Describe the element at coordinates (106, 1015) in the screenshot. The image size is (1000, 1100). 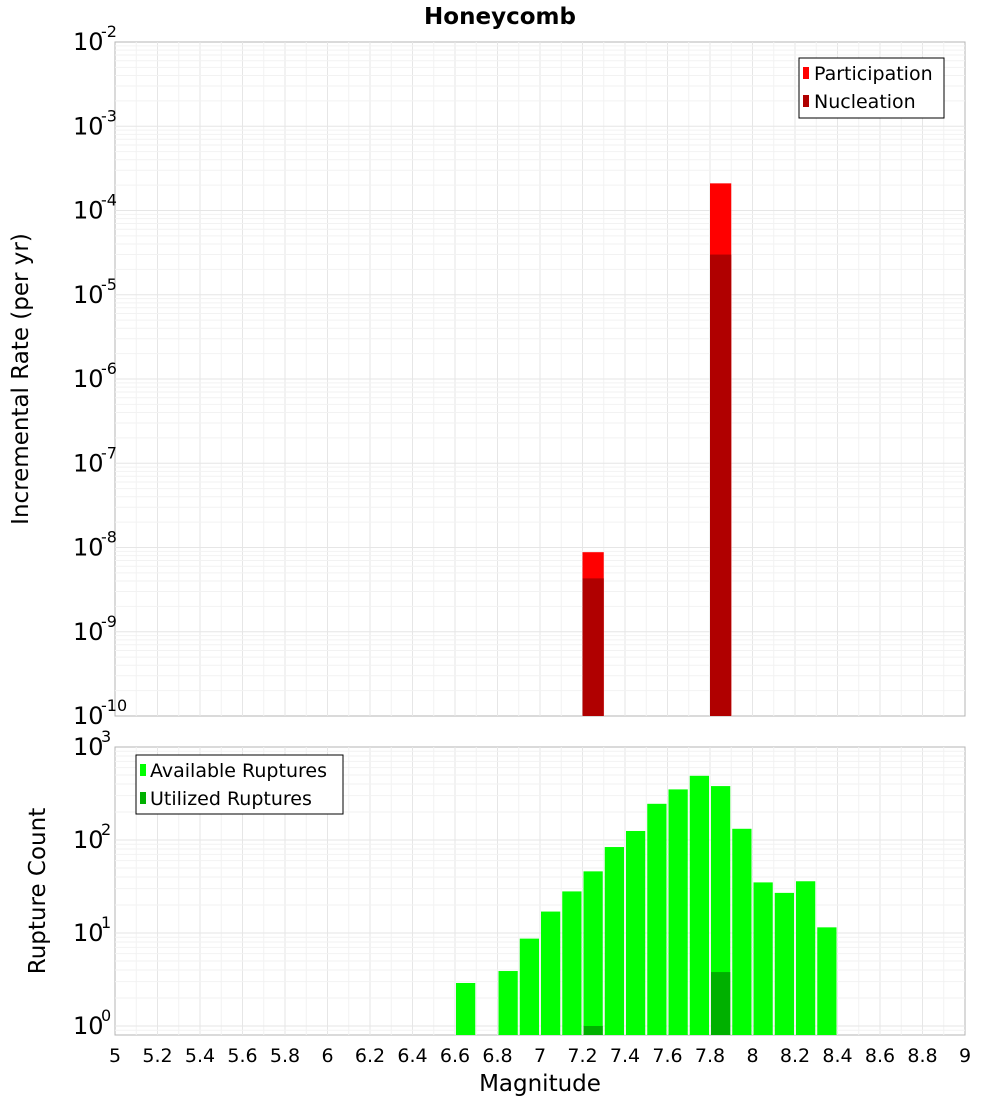
I see `y-tick-exponent: 0` at that location.